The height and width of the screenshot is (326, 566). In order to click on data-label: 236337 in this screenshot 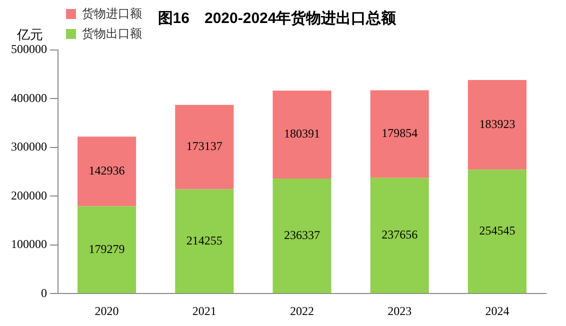, I will do `click(302, 235)`.